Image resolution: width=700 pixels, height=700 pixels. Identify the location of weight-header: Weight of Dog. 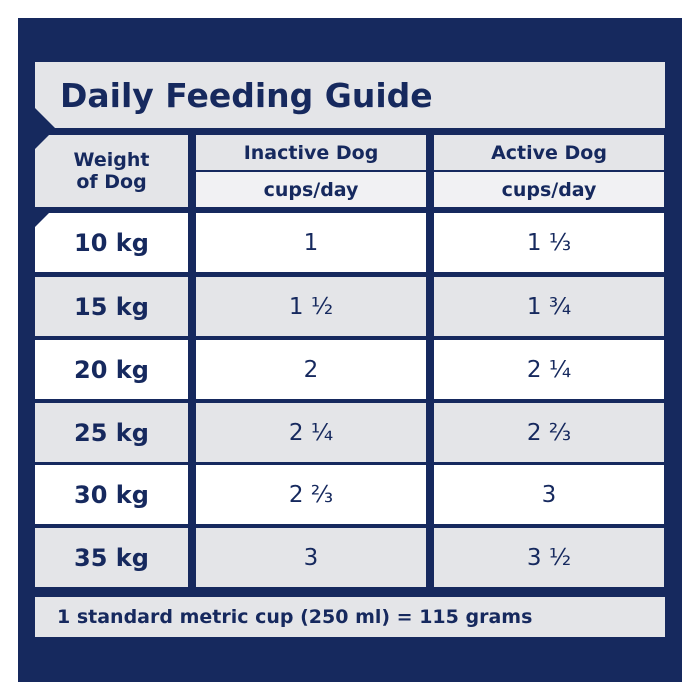
(111, 171).